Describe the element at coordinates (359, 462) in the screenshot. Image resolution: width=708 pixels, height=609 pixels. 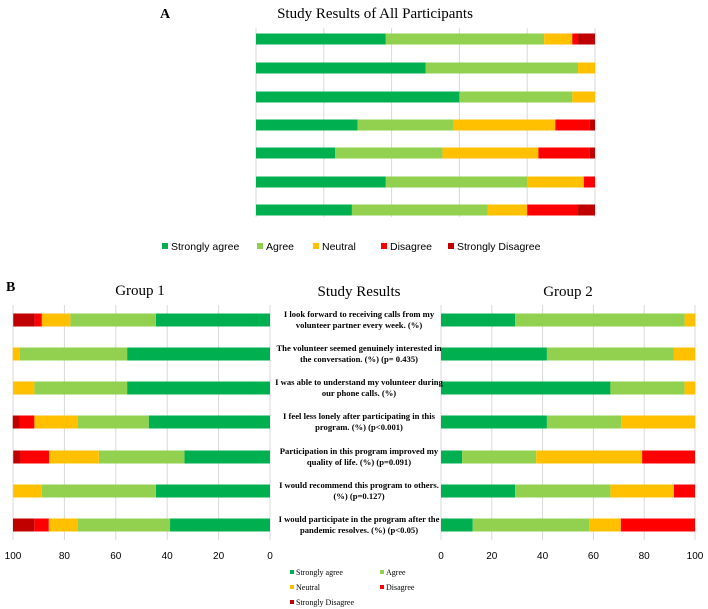
I see `question-label: quality of life. (%) (p=0.091)` at that location.